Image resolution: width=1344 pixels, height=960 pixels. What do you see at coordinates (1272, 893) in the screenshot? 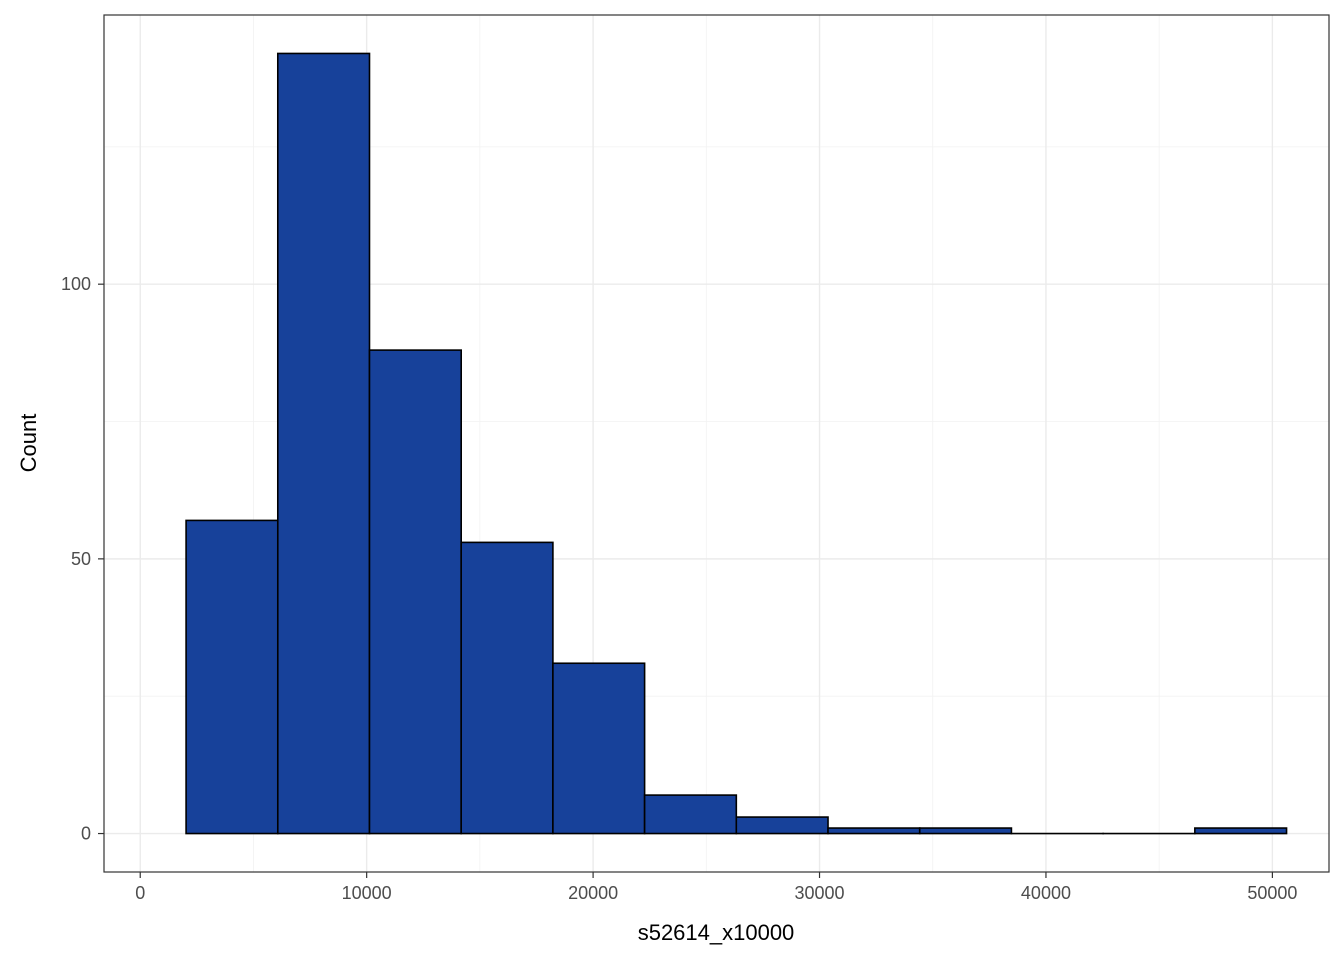
I see `x-tick-label: 50000` at bounding box center [1272, 893].